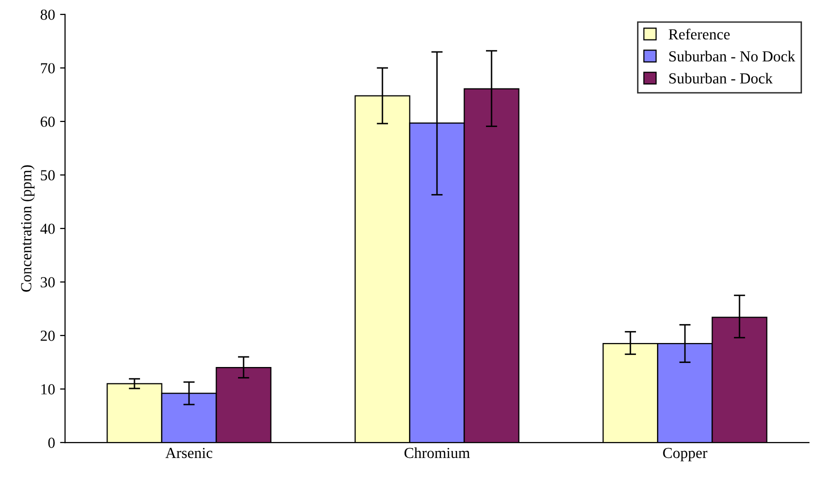 The width and height of the screenshot is (813, 481). Describe the element at coordinates (732, 56) in the screenshot. I see `legend-label: Suburban - No Dock` at that location.